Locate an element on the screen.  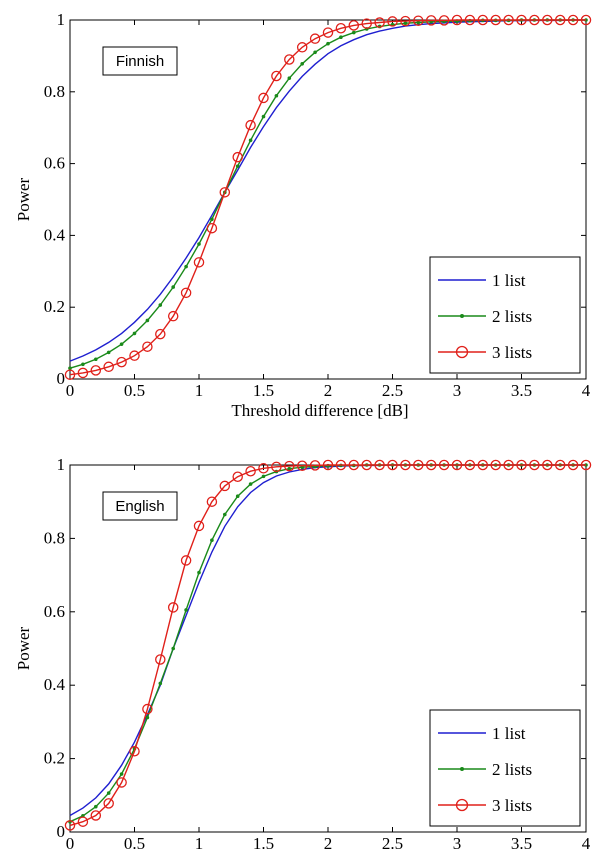
y-tick-label: 0.4 is located at coordinates (55, 234).